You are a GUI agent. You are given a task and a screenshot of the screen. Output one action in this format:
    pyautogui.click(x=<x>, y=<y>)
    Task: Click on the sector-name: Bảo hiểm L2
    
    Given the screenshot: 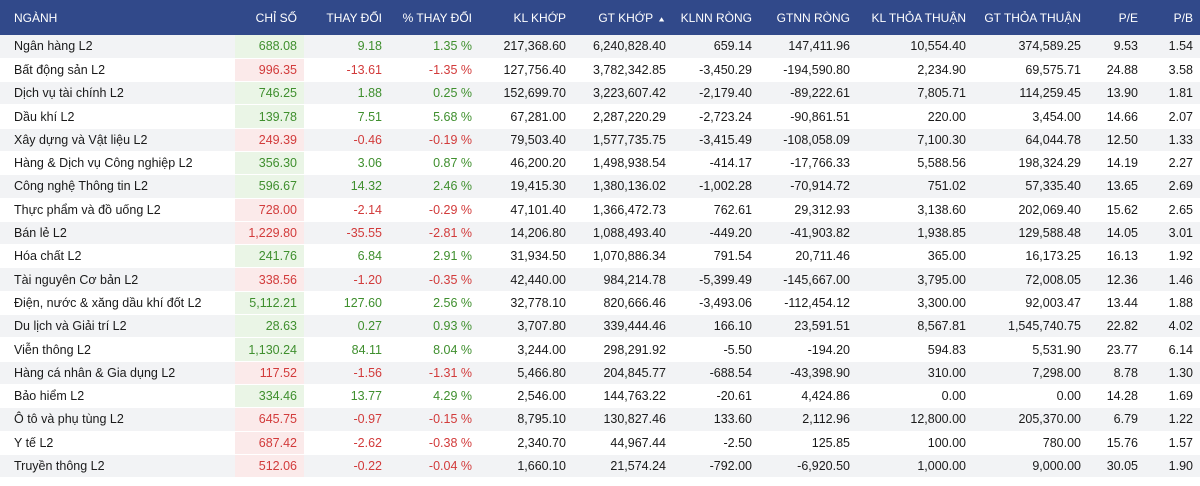 What is the action you would take?
    pyautogui.click(x=117, y=396)
    